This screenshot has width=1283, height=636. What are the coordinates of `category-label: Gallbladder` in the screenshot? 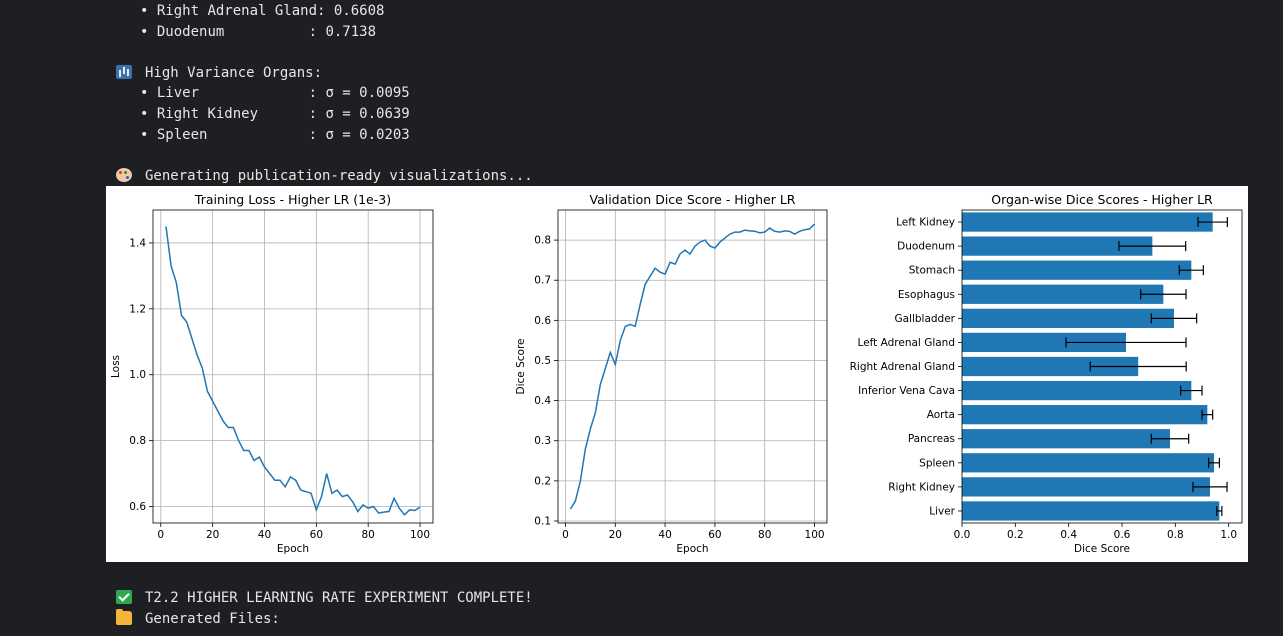 It's located at (924, 319).